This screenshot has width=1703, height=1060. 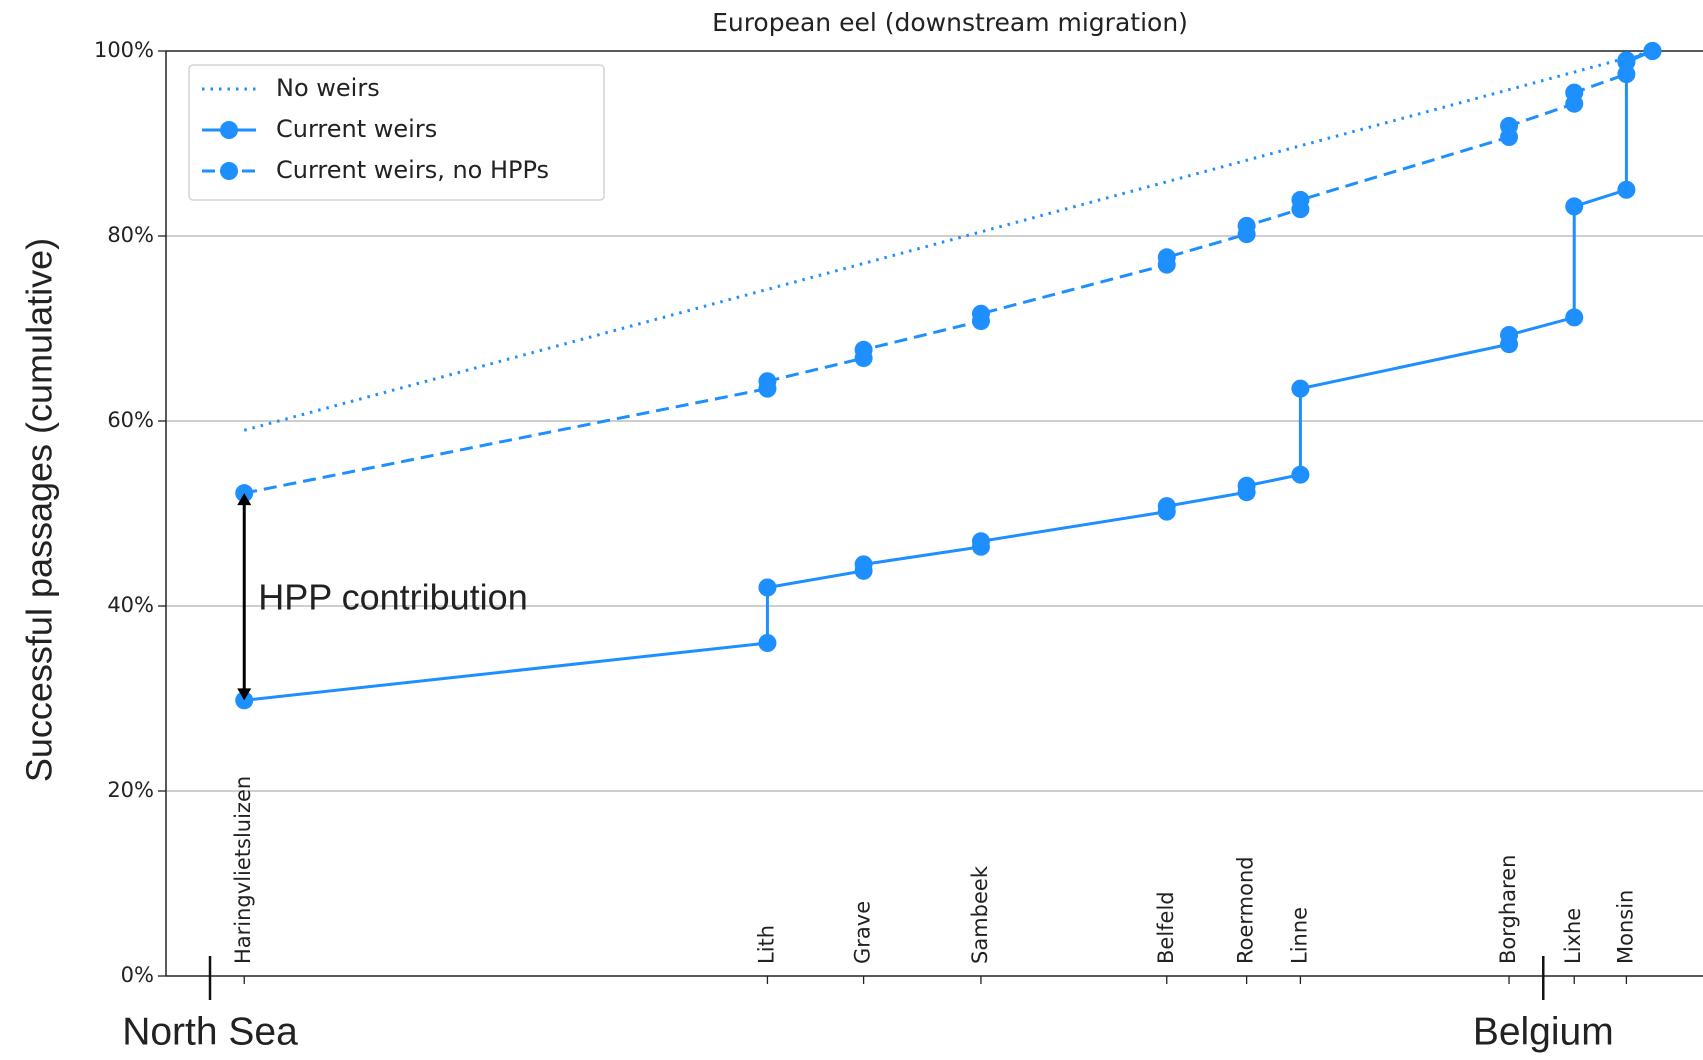 What do you see at coordinates (980, 914) in the screenshot?
I see `x-tick-label: Sambeek` at bounding box center [980, 914].